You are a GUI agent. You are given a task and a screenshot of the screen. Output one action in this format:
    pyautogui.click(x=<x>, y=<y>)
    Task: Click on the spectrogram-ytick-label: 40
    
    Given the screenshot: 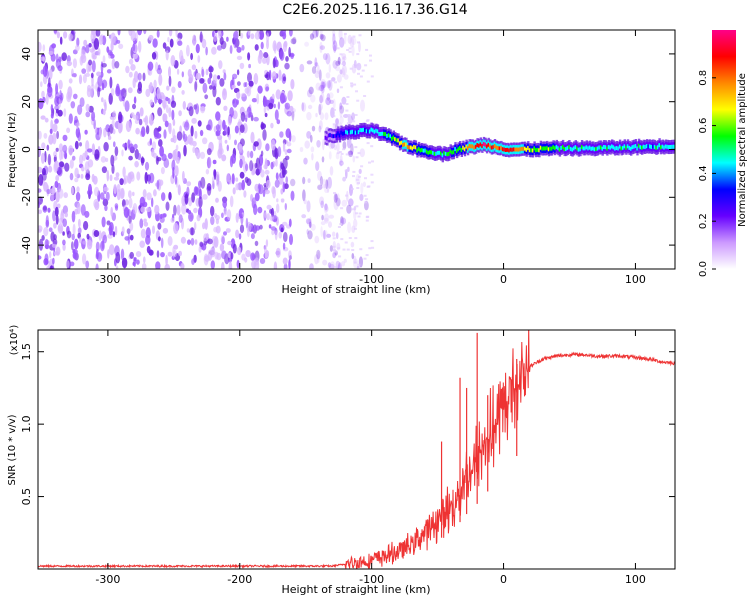 What is the action you would take?
    pyautogui.click(x=26, y=54)
    